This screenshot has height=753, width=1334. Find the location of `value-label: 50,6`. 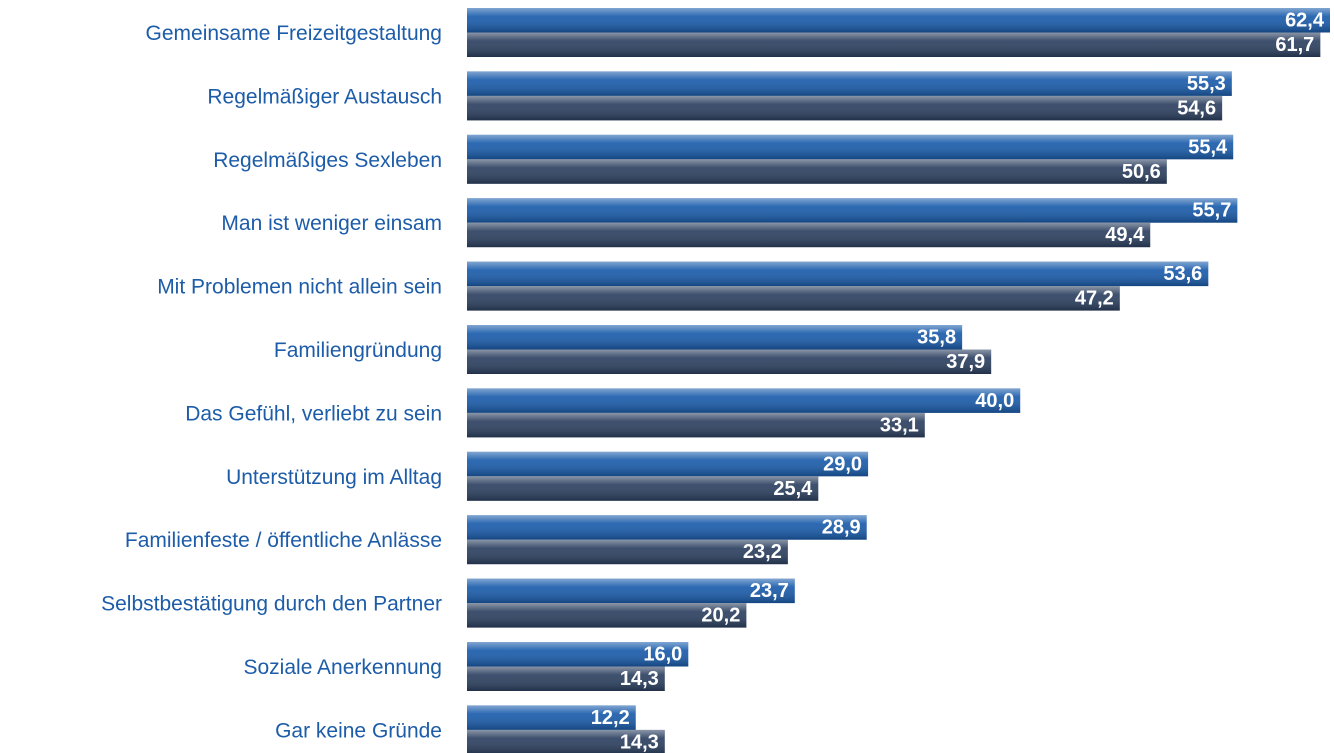

value-label: 50,6 is located at coordinates (1141, 172).